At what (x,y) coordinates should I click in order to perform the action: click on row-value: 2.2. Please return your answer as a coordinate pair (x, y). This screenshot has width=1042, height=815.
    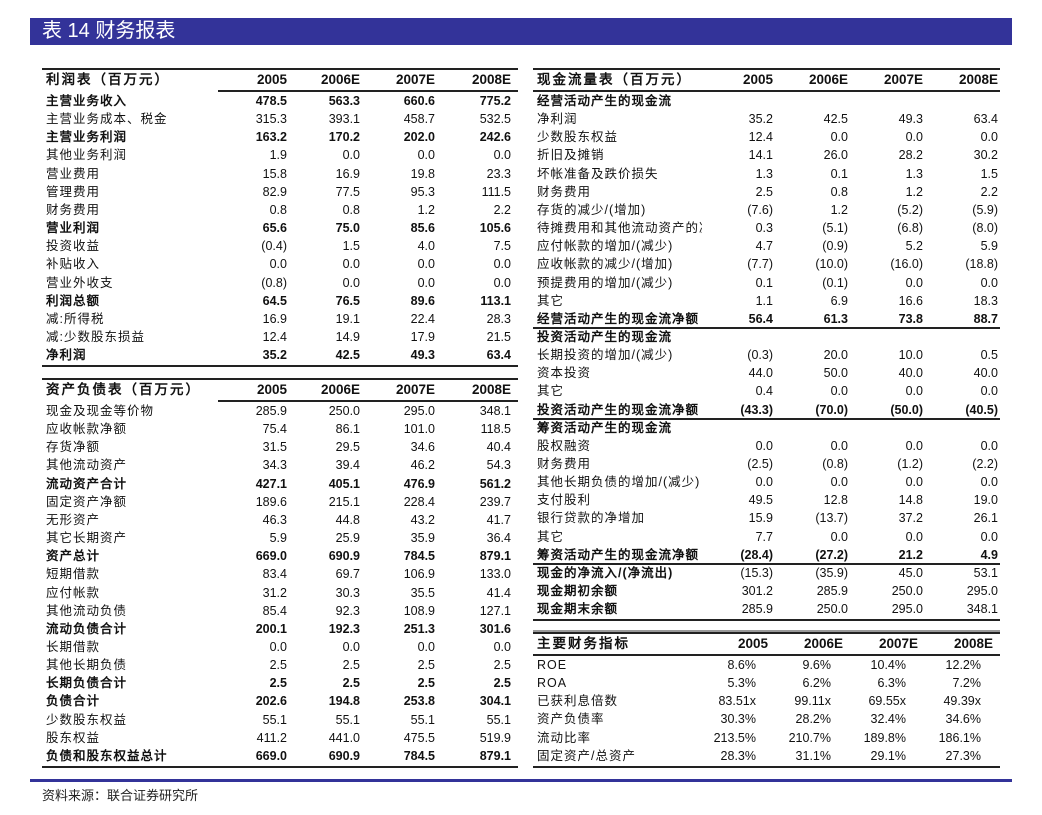
    Looking at the image, I should click on (989, 191).